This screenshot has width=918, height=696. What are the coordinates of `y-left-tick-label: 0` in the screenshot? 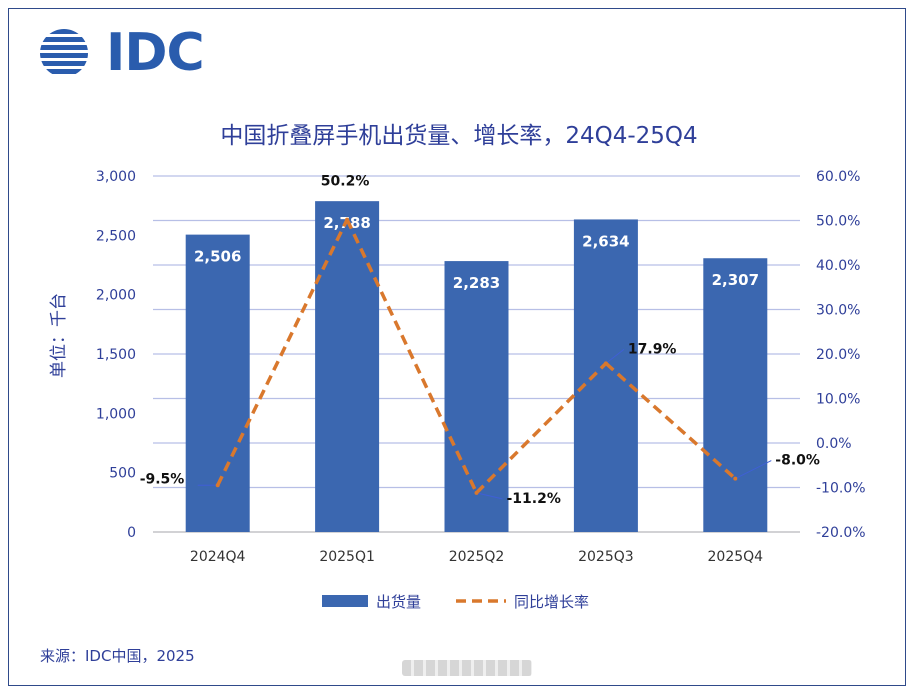 It's located at (131, 533).